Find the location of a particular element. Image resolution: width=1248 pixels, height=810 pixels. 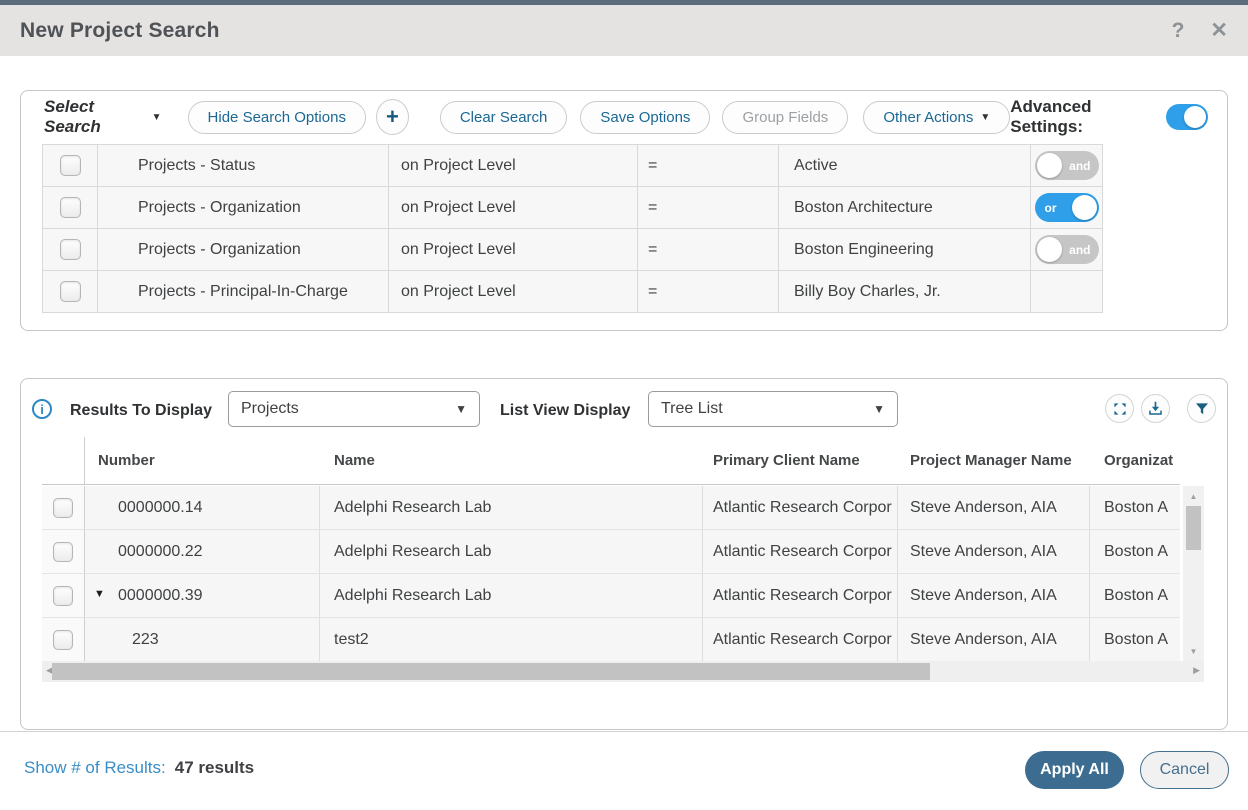

info-icon: i is located at coordinates (42, 409).